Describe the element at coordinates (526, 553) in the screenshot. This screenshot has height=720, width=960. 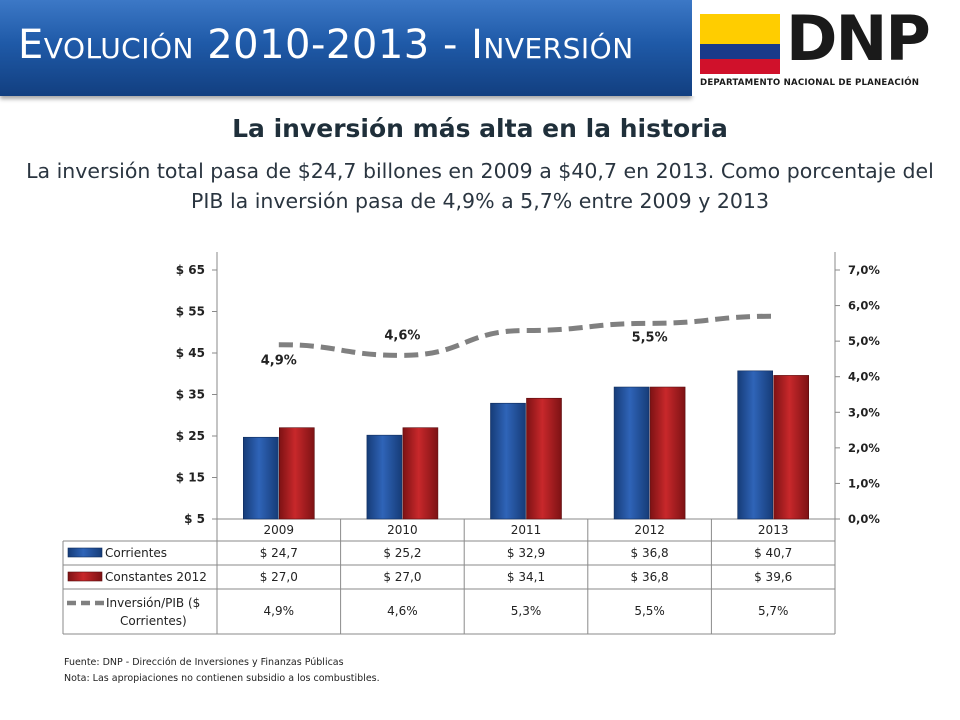
I see `table-cell-value: $ 32,9` at that location.